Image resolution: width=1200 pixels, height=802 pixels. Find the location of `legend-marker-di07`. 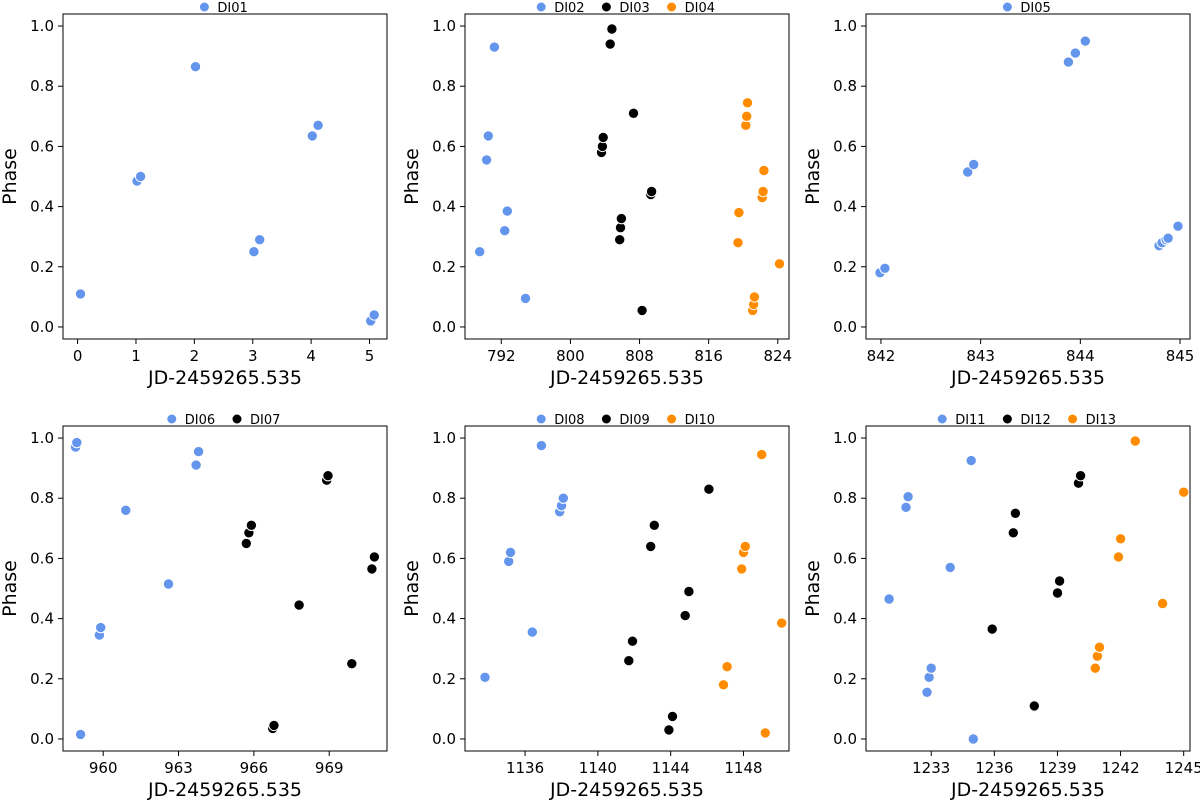

legend-marker-di07 is located at coordinates (237, 419).